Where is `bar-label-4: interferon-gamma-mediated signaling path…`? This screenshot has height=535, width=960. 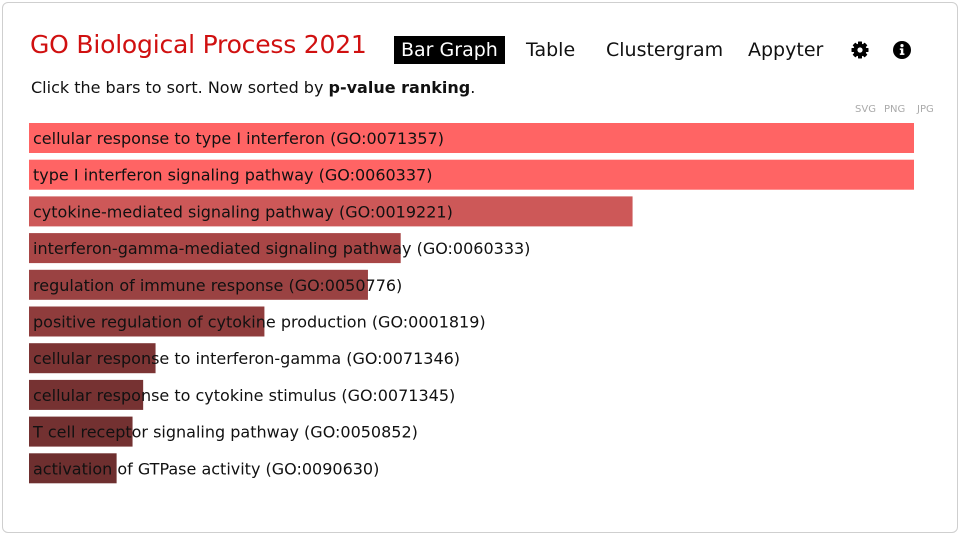 bar-label-4: interferon-gamma-mediated signaling path… is located at coordinates (281, 248).